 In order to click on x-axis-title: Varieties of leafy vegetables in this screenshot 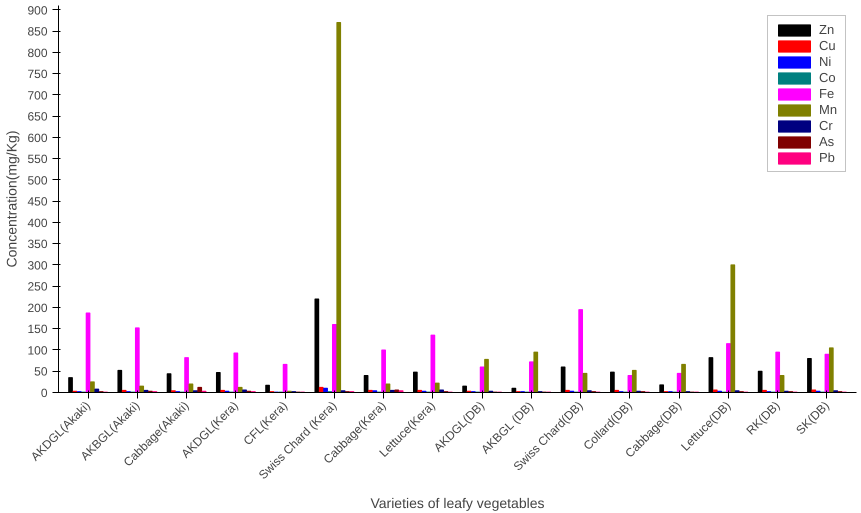, I will do `click(457, 502)`.